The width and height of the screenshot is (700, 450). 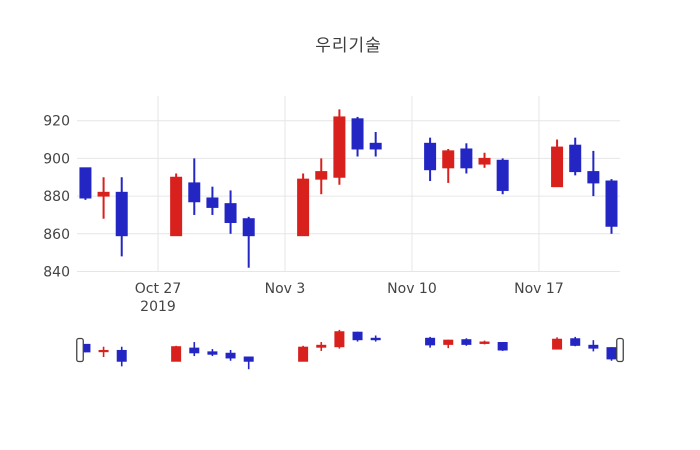 I want to click on x-tick-label: Nov 17, so click(x=539, y=289).